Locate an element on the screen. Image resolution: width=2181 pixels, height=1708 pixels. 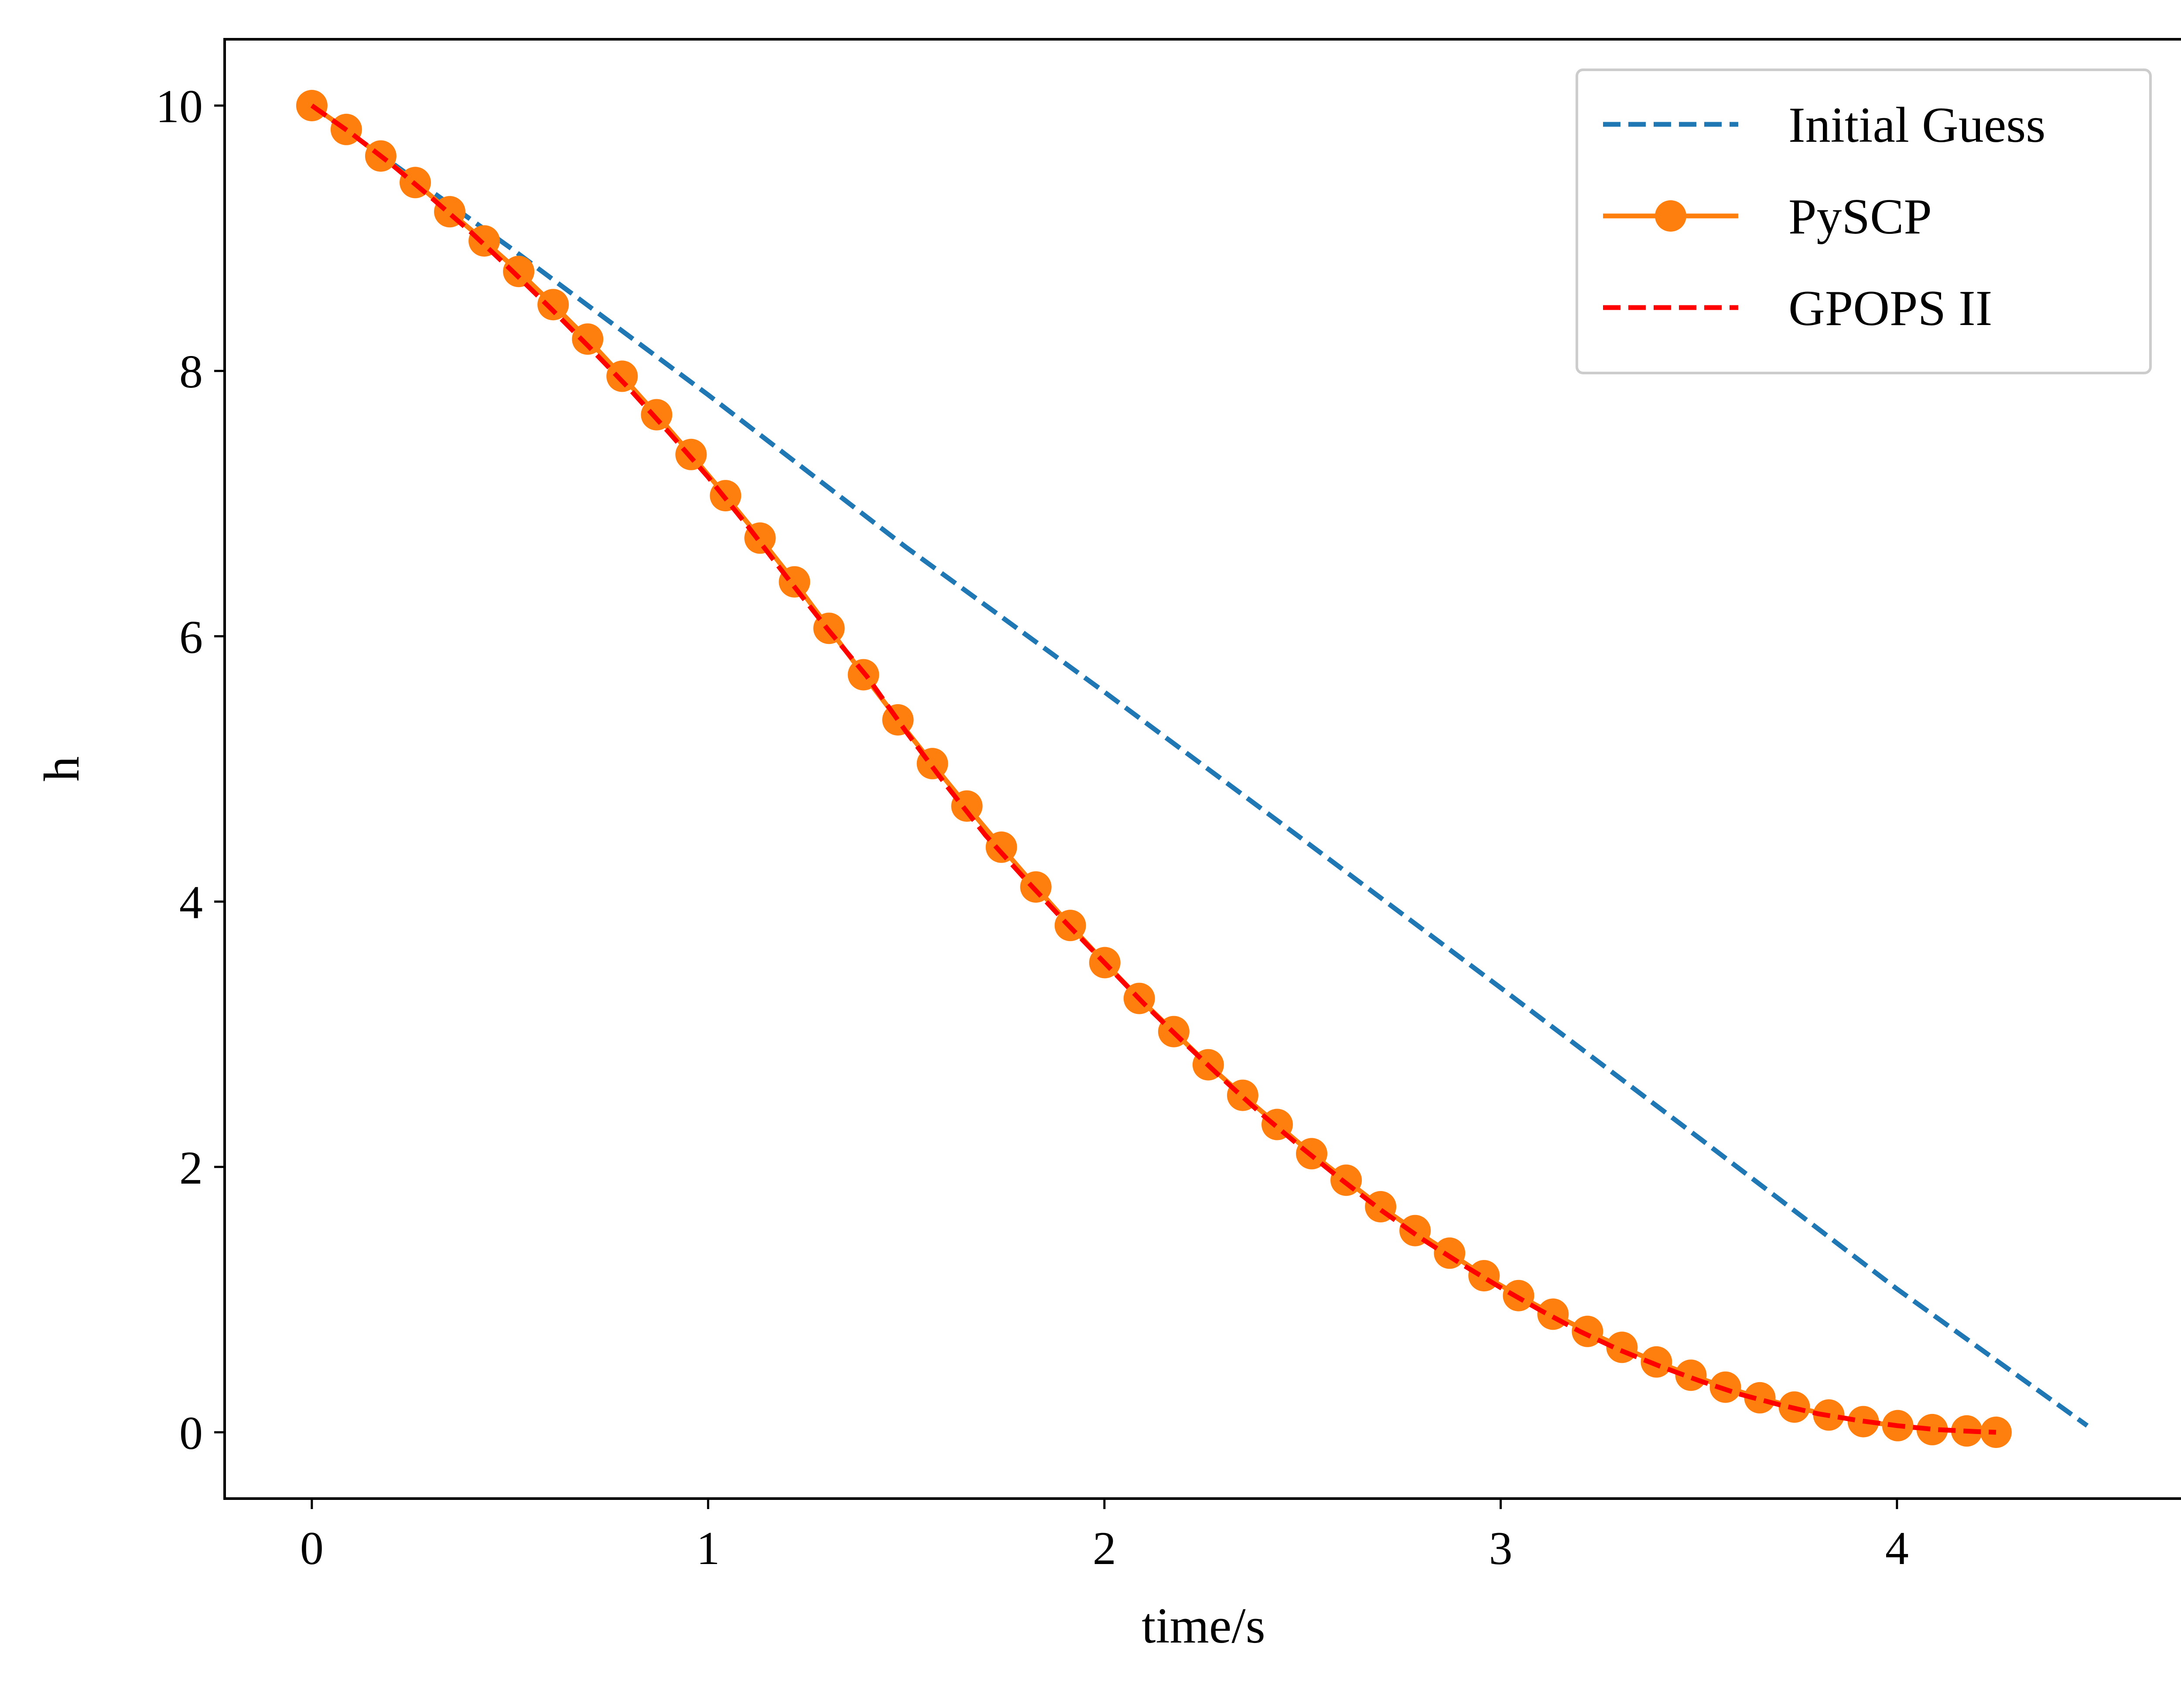
y-tick-label-10: 10 is located at coordinates (179, 107).